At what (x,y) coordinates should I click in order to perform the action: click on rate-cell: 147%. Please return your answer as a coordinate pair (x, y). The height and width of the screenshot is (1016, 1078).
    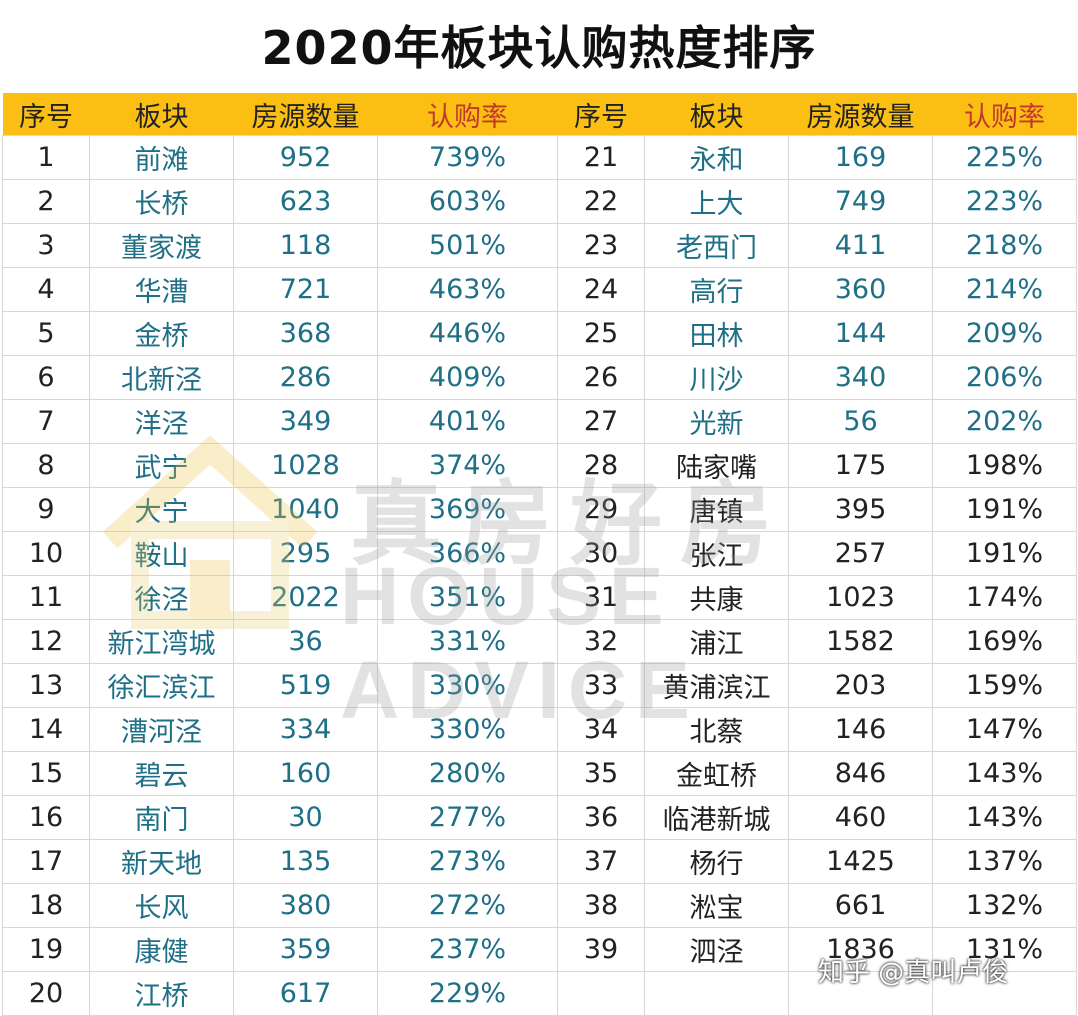
    Looking at the image, I should click on (1004, 729).